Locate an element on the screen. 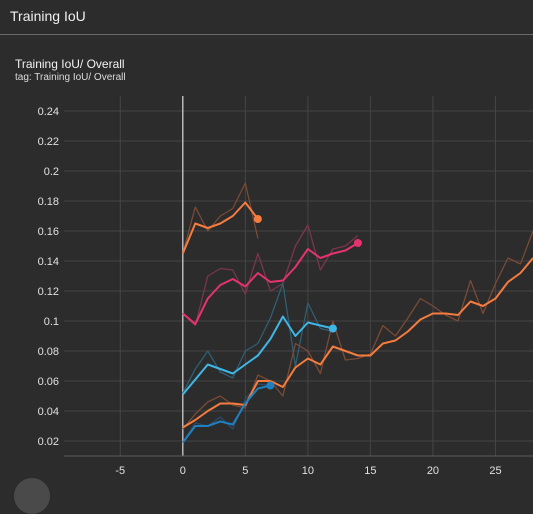 The image size is (533, 514). x-tick-label: 25 is located at coordinates (495, 471).